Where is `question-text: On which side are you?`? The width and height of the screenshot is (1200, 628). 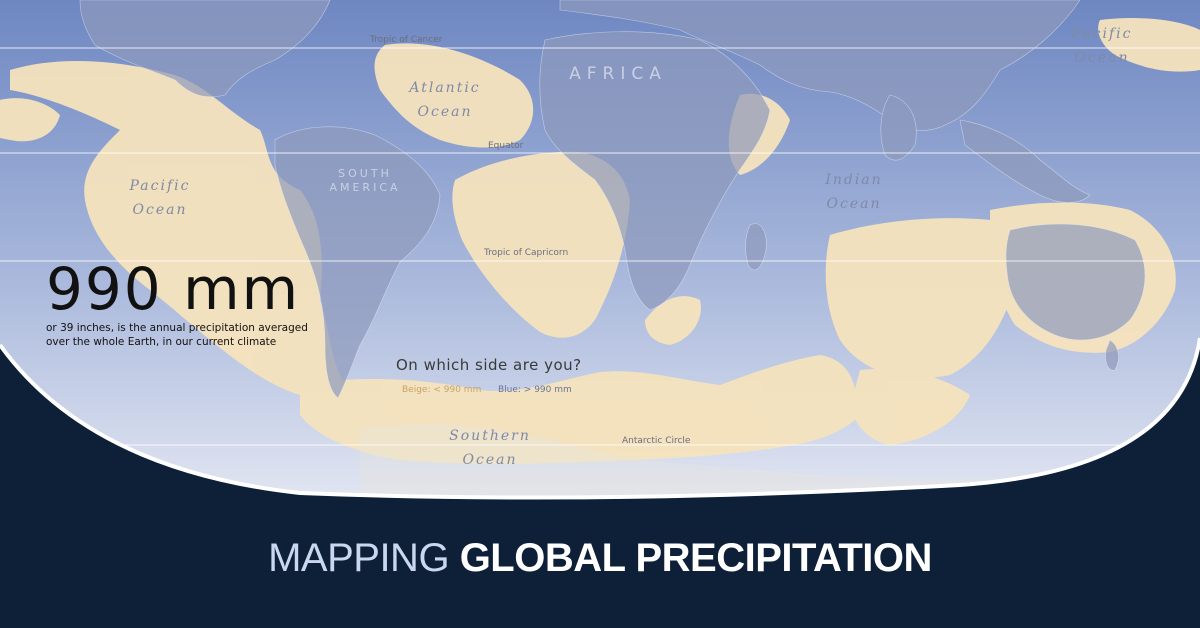
question-text: On which side are you? is located at coordinates (489, 365).